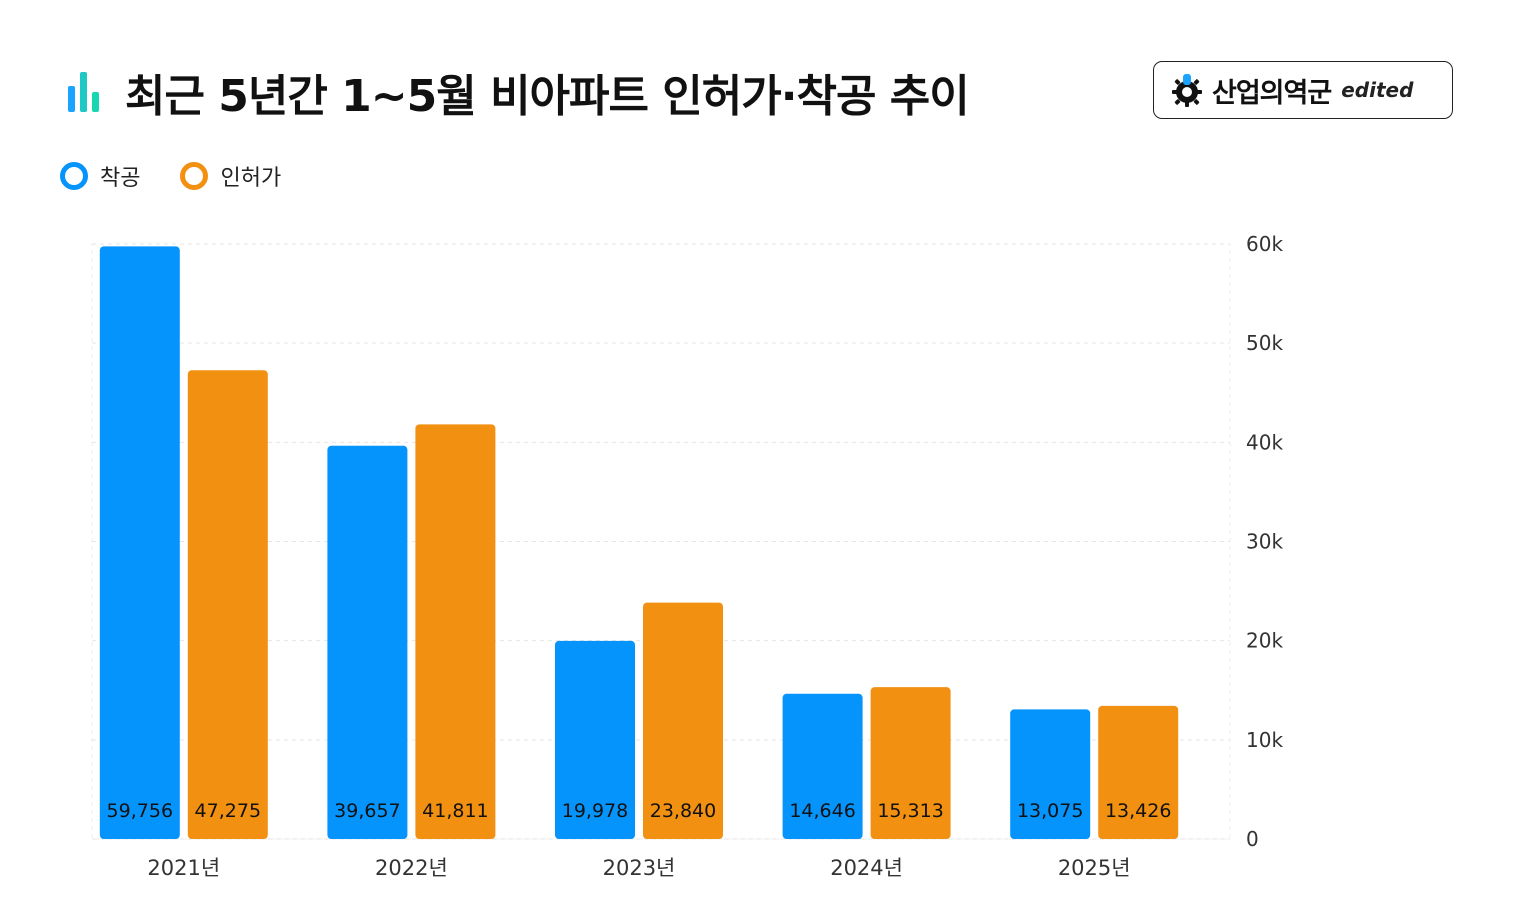 The image size is (1515, 903). Describe the element at coordinates (83, 92) in the screenshot. I see `bar-chart-icon` at that location.